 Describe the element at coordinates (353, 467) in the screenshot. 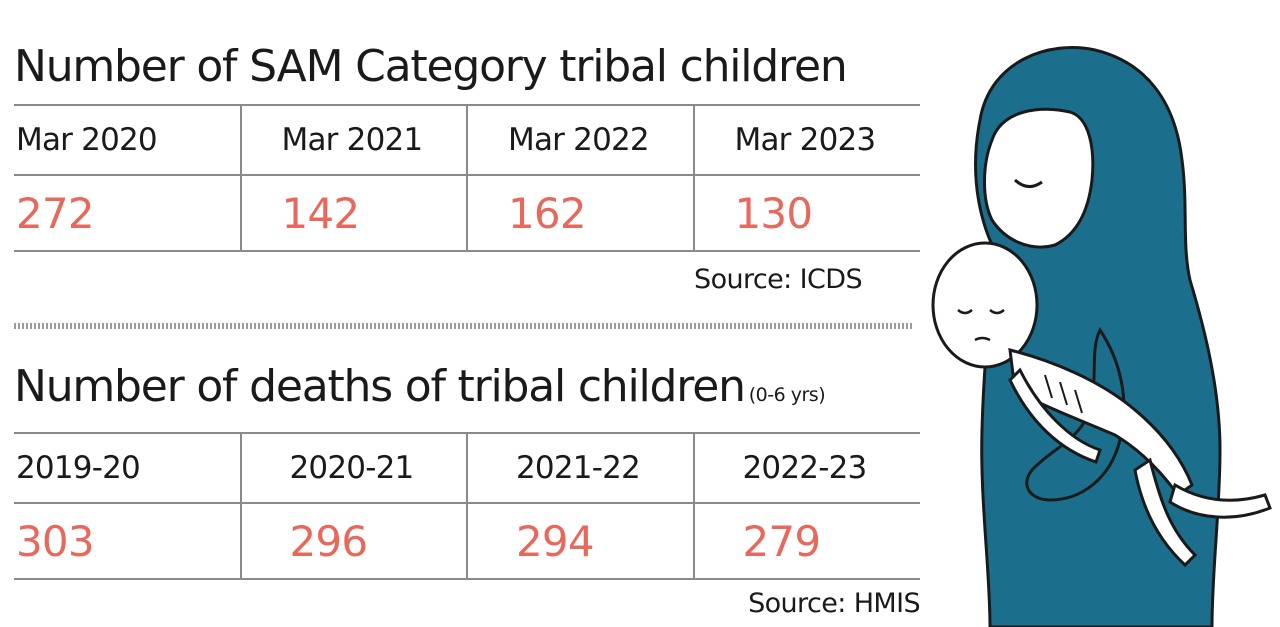

I see `deaths-year-cell: 2020-21` at that location.